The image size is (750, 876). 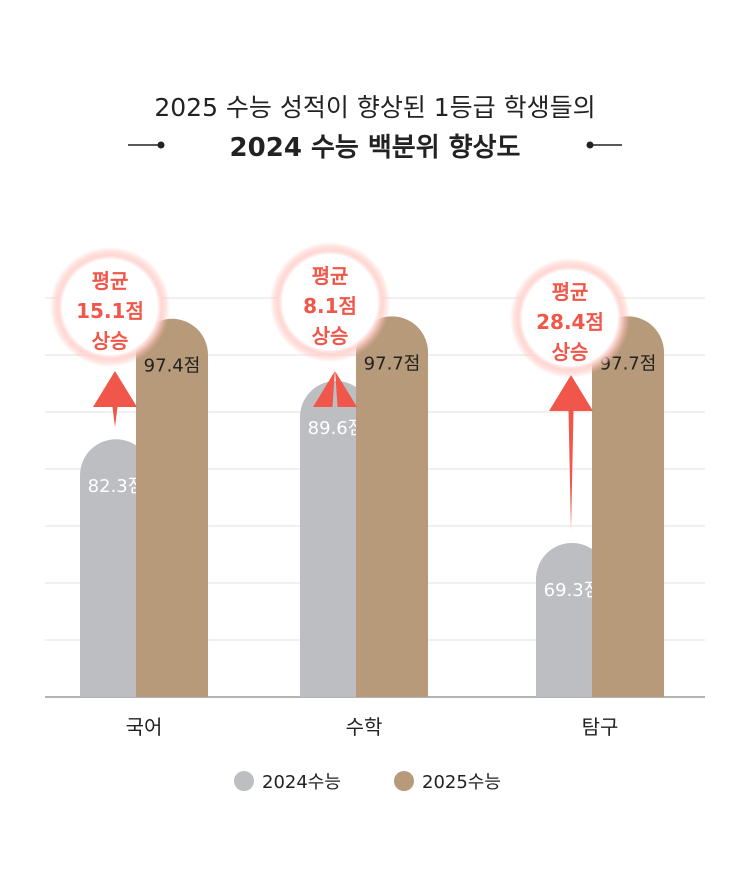 I want to click on bar-value-label: 69.3점, so click(x=572, y=590).